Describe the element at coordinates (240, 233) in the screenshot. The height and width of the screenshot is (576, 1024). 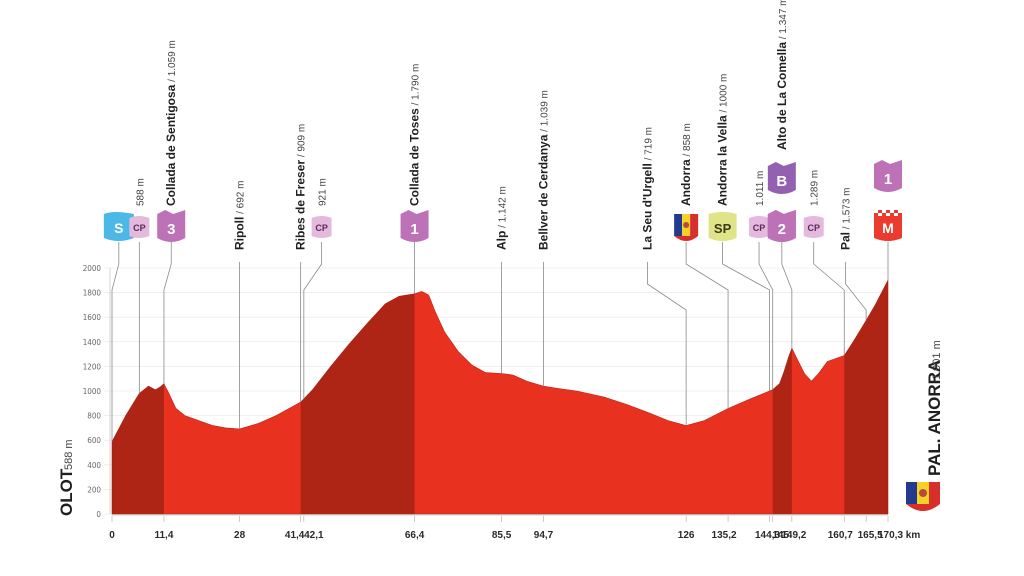
I see `waypoint-name: Ripoll` at that location.